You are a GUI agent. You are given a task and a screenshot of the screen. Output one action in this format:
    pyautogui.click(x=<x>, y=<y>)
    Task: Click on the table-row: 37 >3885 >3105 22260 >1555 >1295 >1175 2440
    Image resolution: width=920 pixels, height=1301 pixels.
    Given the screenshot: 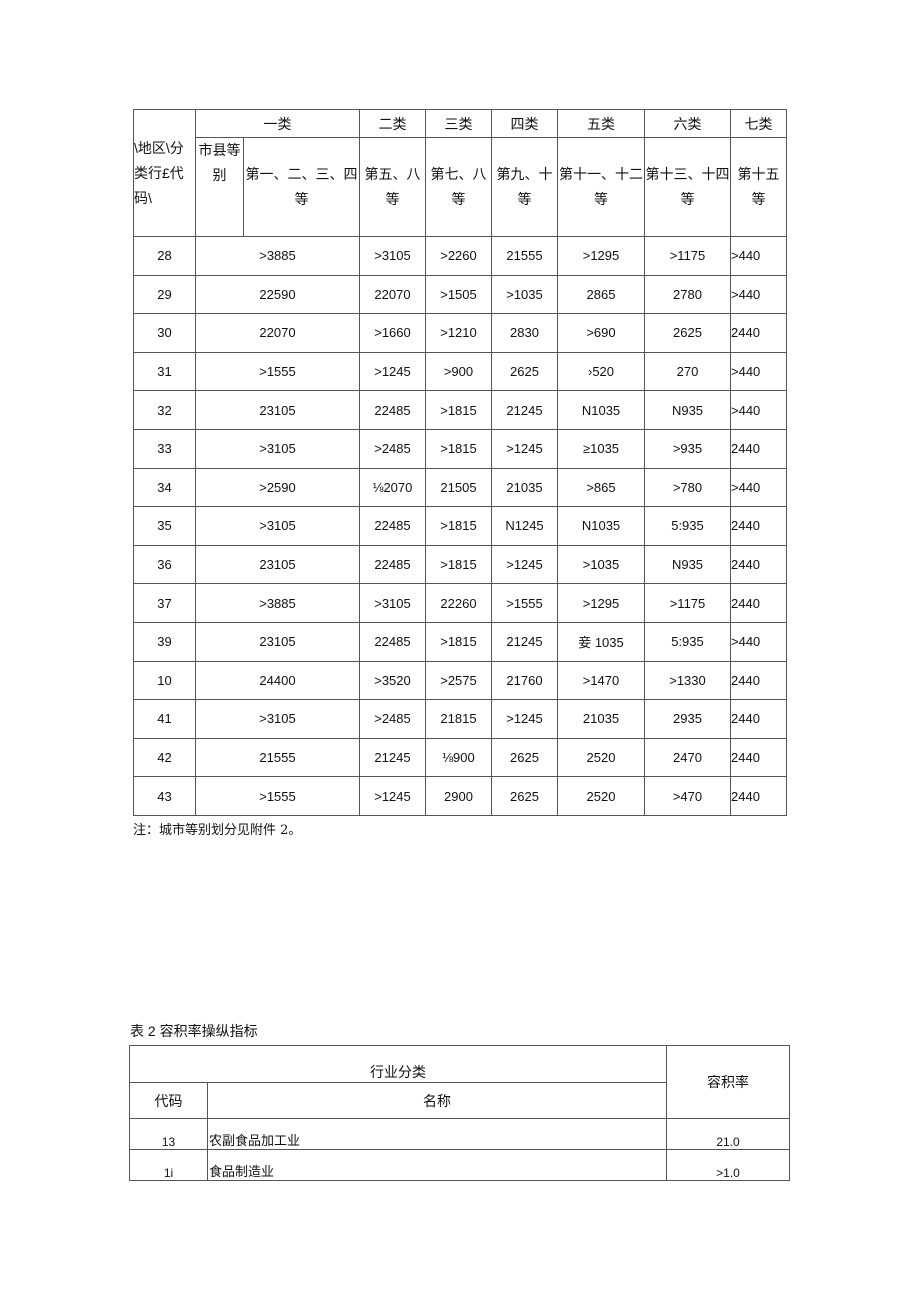 What is the action you would take?
    pyautogui.click(x=460, y=603)
    